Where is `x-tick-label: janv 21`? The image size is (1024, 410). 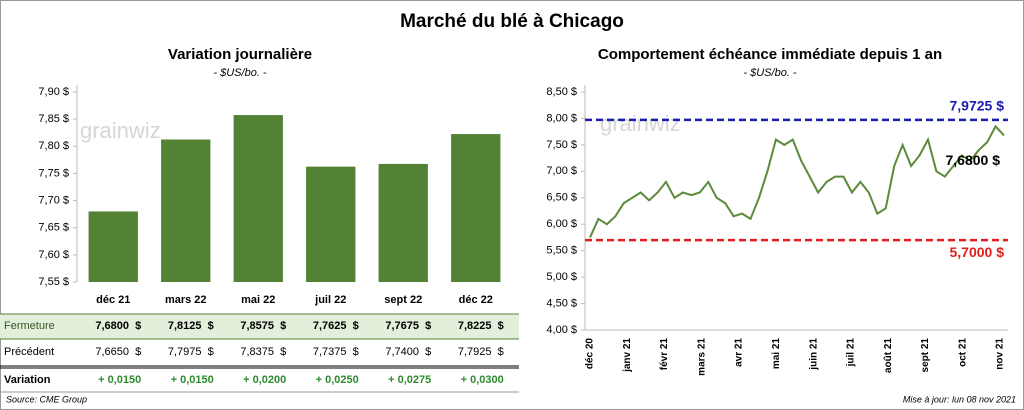 x-tick-label: janv 21 is located at coordinates (627, 355).